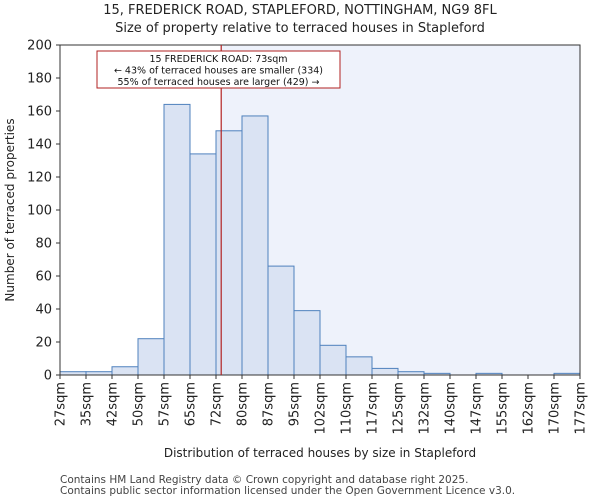  Describe the element at coordinates (321, 408) in the screenshot. I see `x-tick-label: 102sqm` at that location.